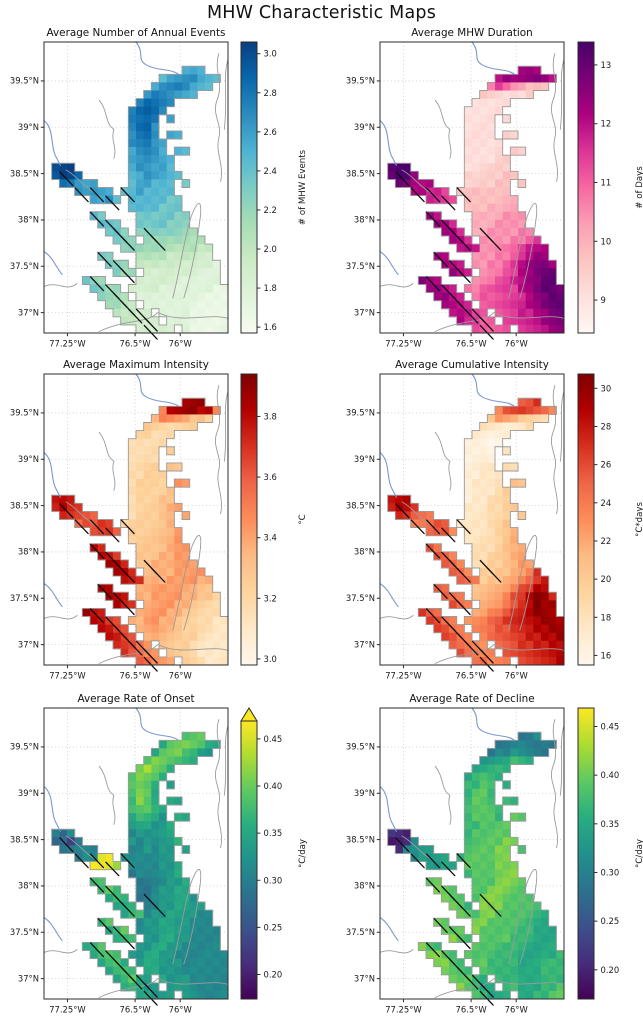 The width and height of the screenshot is (643, 1024). Describe the element at coordinates (274, 187) in the screenshot. I see `colorbar-annual-events: 1.6 1.8 2.0 2.2 2.4 2.6 2.8 3.0 # of MHW Events` at that location.